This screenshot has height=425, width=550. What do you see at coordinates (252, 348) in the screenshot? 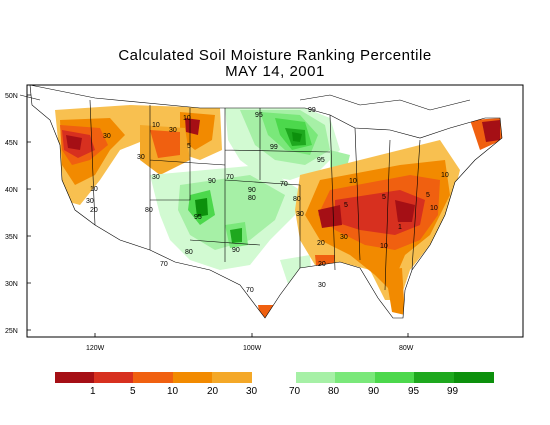
I see `lon-tick-label: 100W` at bounding box center [252, 348].